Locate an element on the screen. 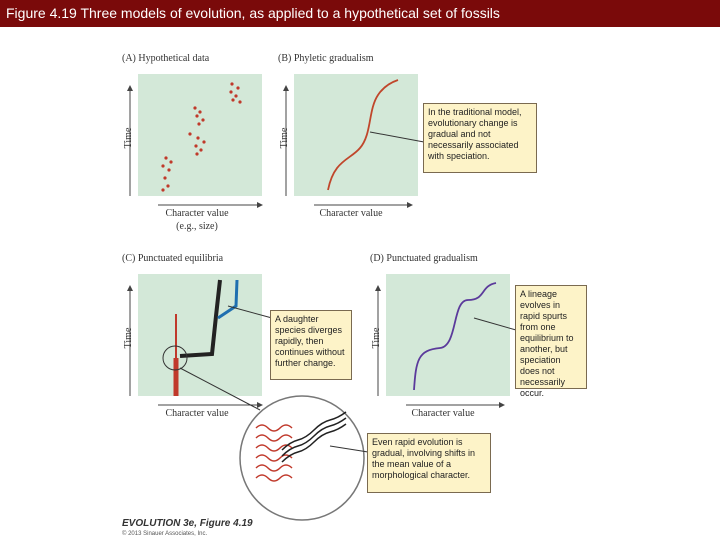 The width and height of the screenshot is (720, 540). x-axis-note: (e.g., size) is located at coordinates (197, 226).